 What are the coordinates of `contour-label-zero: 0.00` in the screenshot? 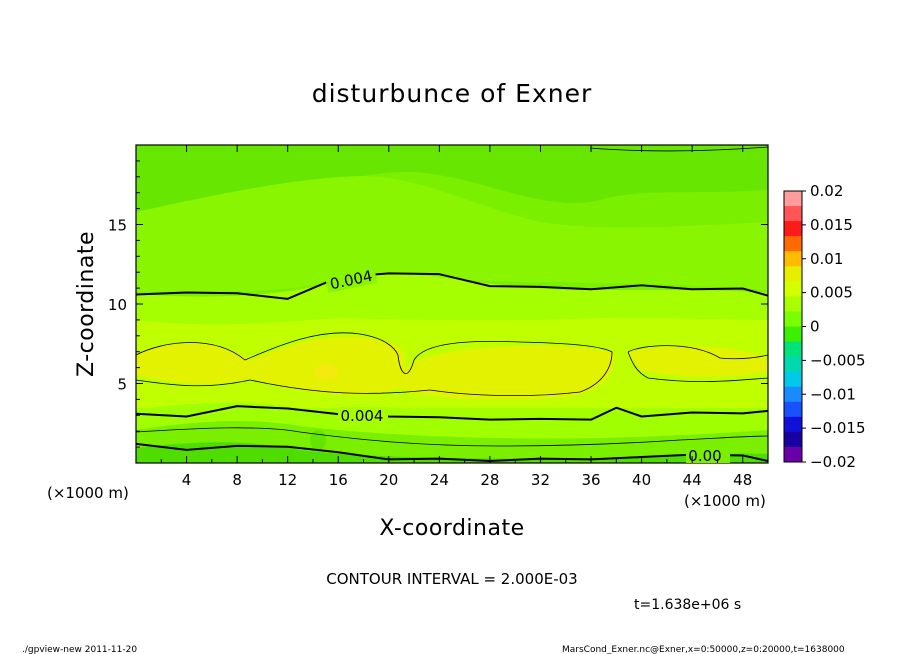 It's located at (704, 456).